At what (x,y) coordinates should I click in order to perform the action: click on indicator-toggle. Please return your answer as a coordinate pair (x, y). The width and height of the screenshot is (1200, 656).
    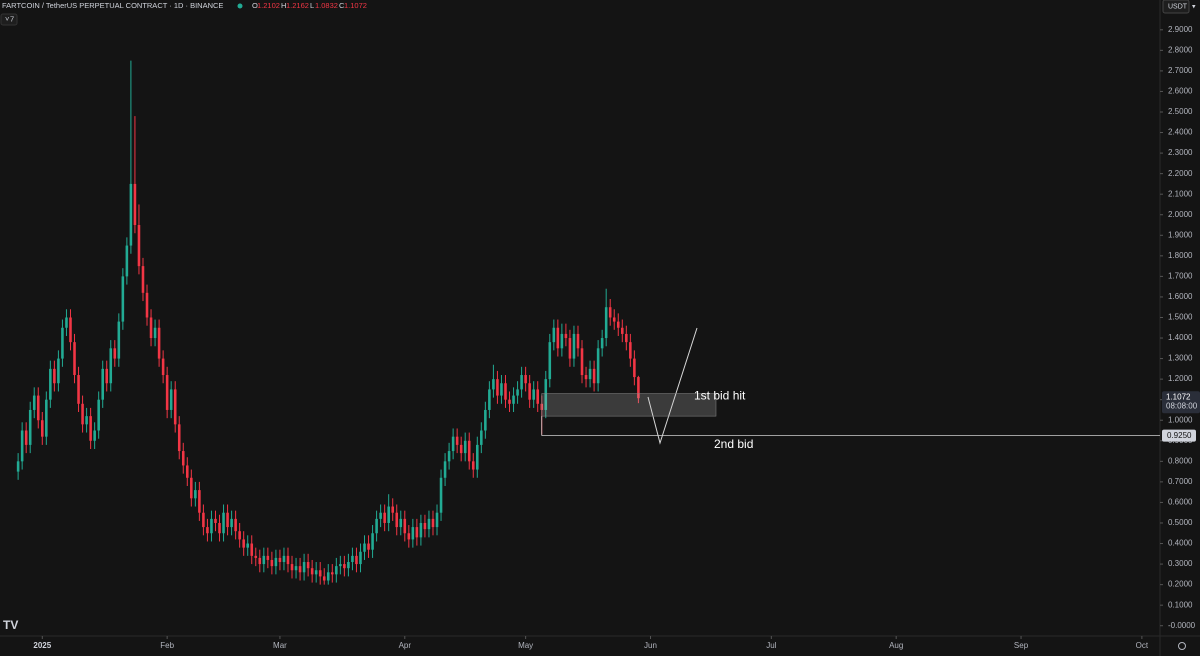
    Looking at the image, I should click on (9, 19).